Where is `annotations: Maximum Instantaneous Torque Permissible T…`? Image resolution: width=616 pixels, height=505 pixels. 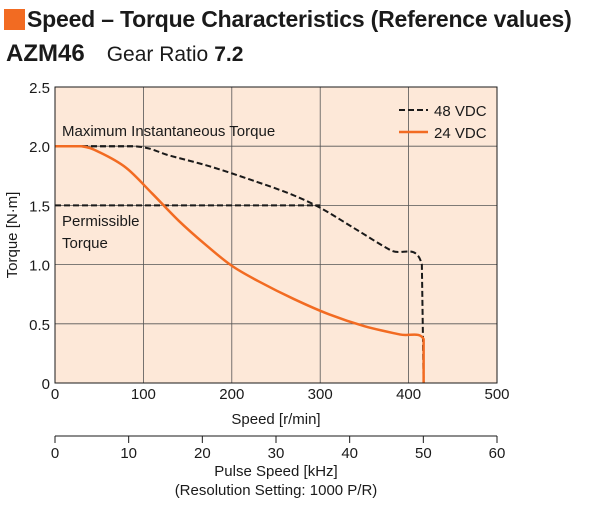 annotations: Maximum Instantaneous Torque Permissible T… is located at coordinates (168, 187).